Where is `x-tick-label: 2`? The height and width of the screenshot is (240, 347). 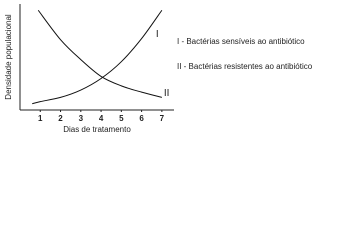 x-tick-label: 2 is located at coordinates (60, 118).